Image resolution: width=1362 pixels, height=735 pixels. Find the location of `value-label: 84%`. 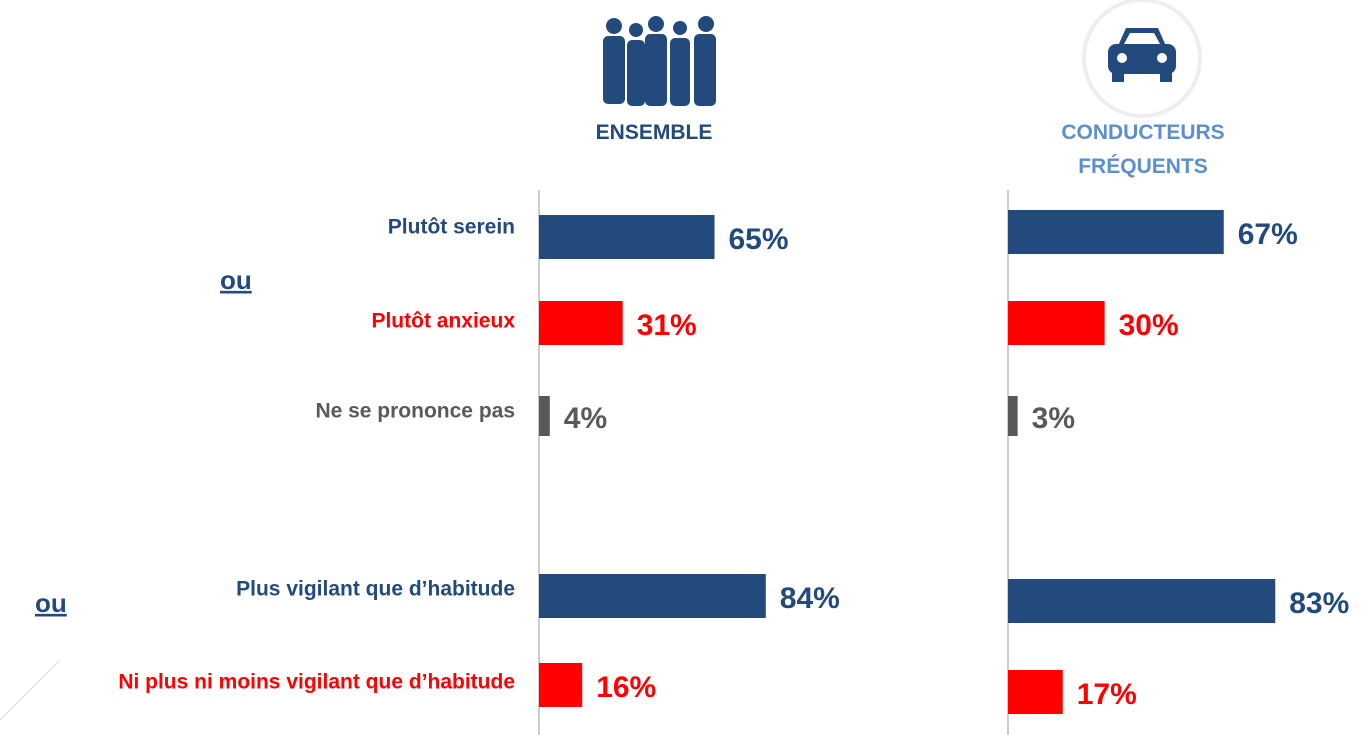

value-label: 84% is located at coordinates (810, 598).